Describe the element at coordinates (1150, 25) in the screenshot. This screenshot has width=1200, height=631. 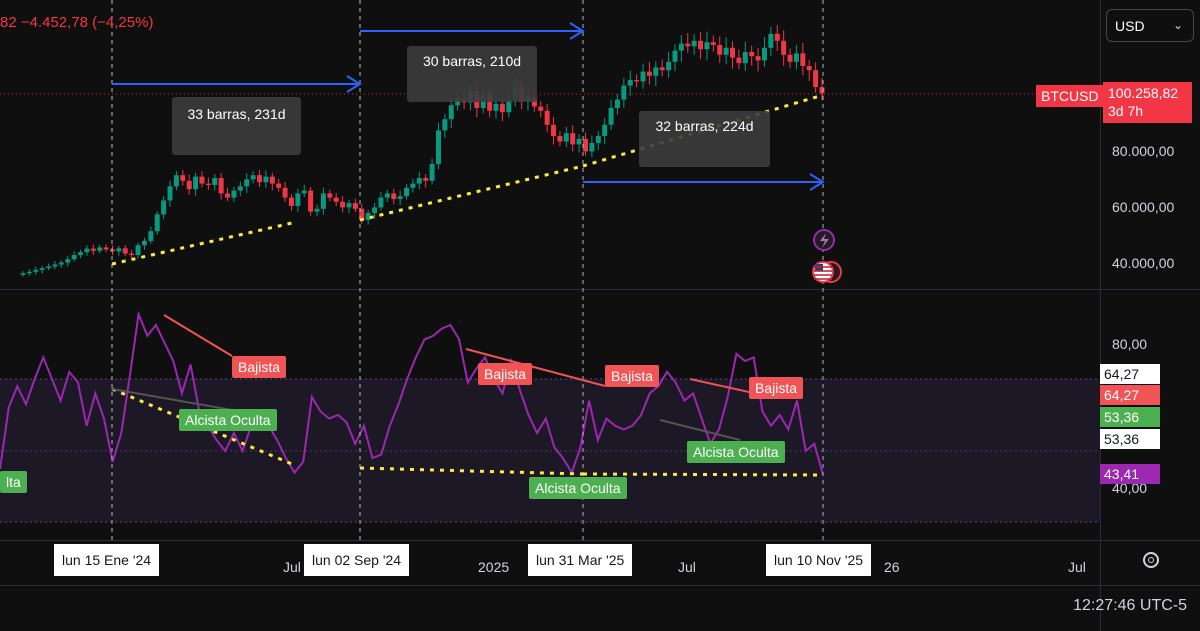
I see `currency-select: USD ⌄` at that location.